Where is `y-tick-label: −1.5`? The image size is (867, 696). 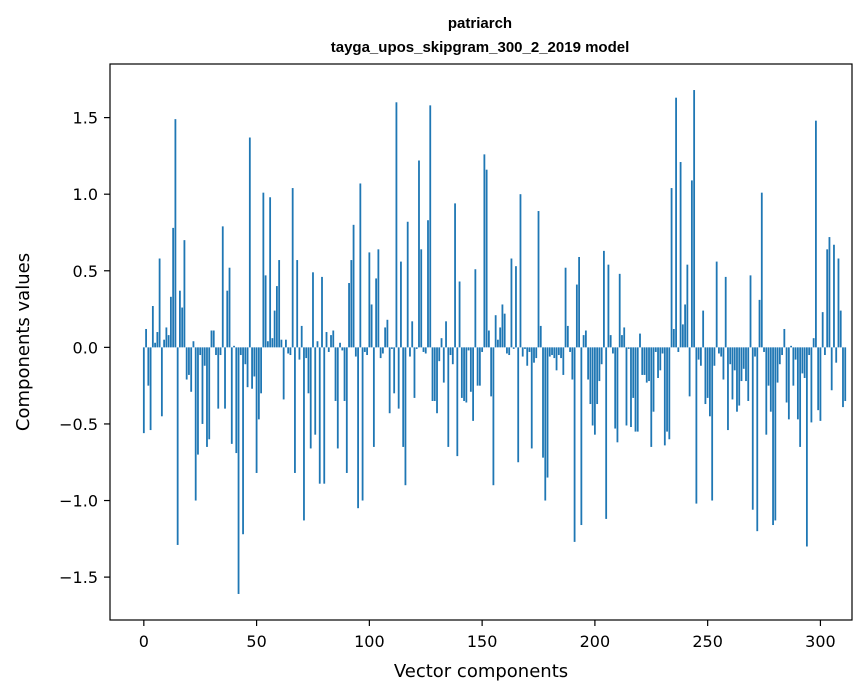 y-tick-label: −1.5 is located at coordinates (78, 577).